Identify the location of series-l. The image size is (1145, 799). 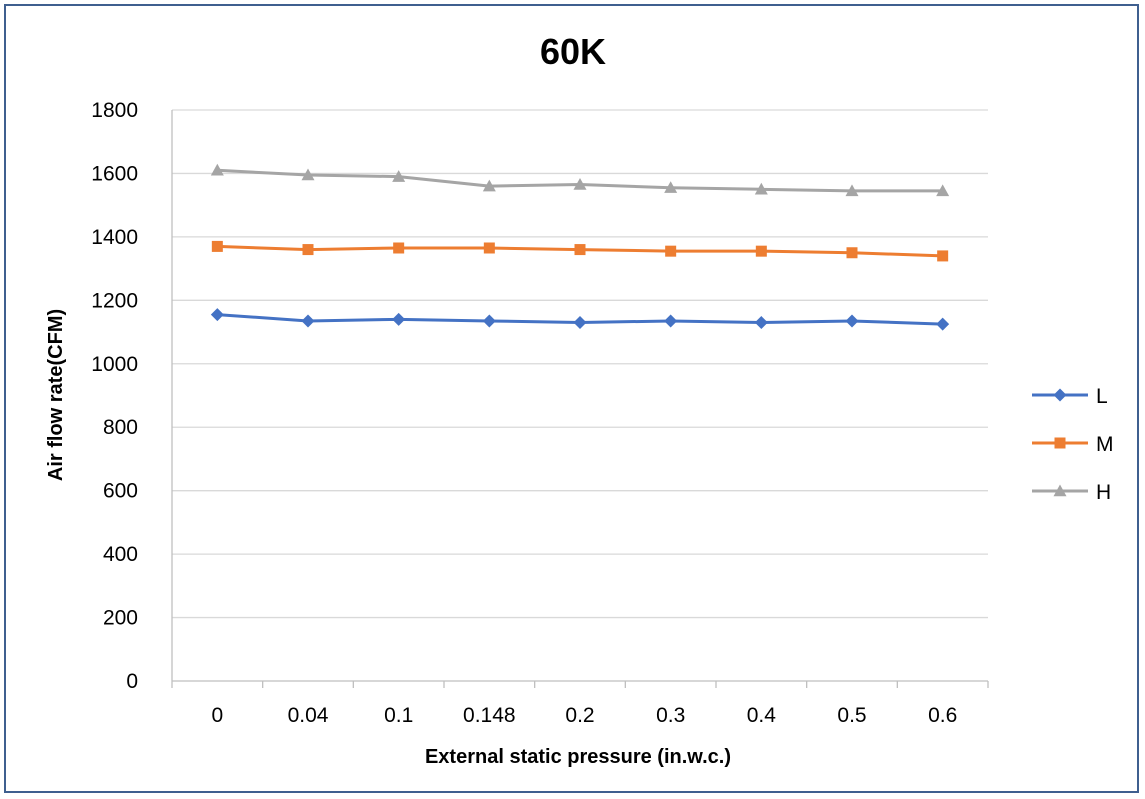
(580, 319).